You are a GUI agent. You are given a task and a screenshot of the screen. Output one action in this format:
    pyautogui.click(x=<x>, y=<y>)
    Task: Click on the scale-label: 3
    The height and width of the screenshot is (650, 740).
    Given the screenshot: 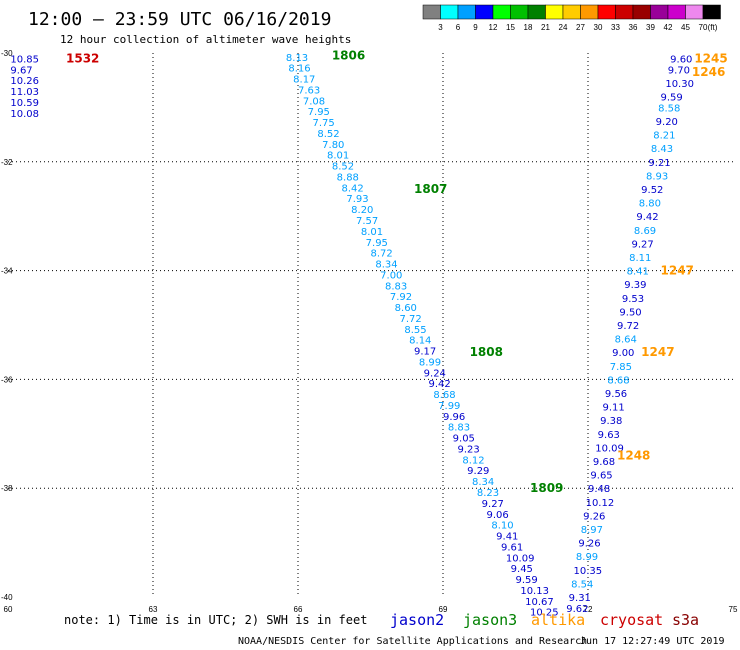 What is the action you would take?
    pyautogui.click(x=440, y=27)
    